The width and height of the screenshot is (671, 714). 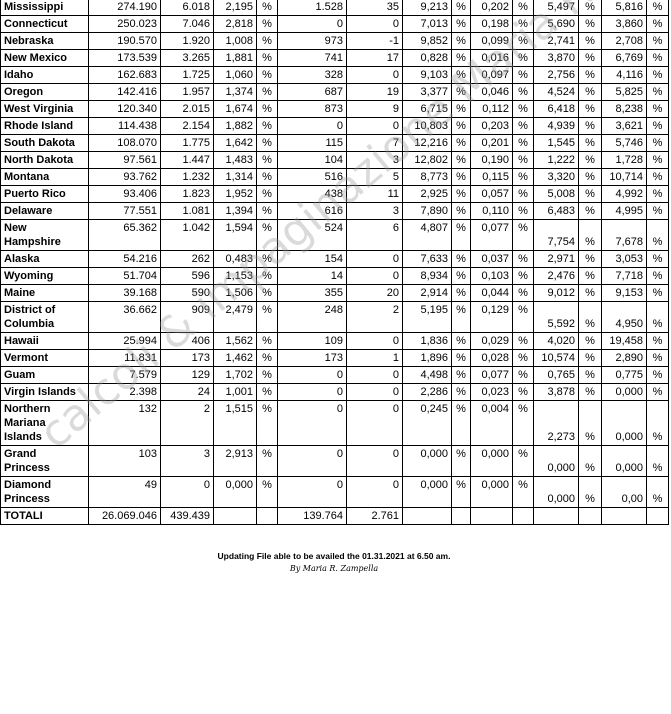 What do you see at coordinates (556, 211) in the screenshot?
I see `table-cell: 6,483` at bounding box center [556, 211].